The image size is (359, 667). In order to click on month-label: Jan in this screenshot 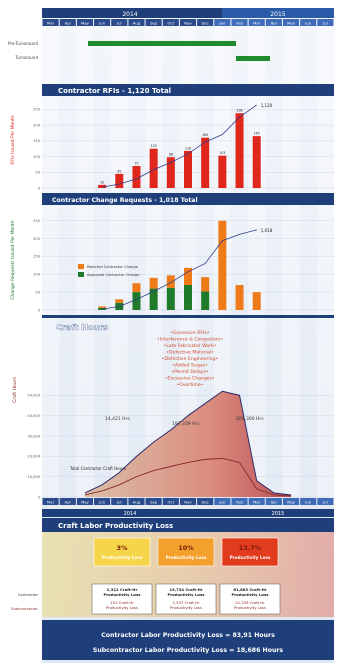, I will do `click(221, 23)`.